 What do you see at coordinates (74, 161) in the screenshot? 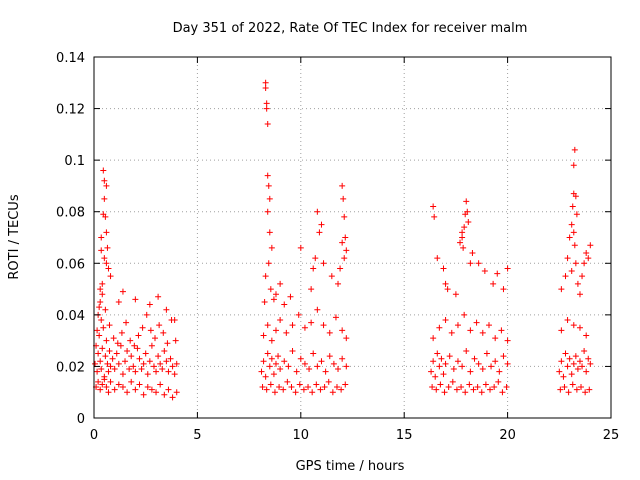
I see `y-tick-label: 0.1` at bounding box center [74, 161].